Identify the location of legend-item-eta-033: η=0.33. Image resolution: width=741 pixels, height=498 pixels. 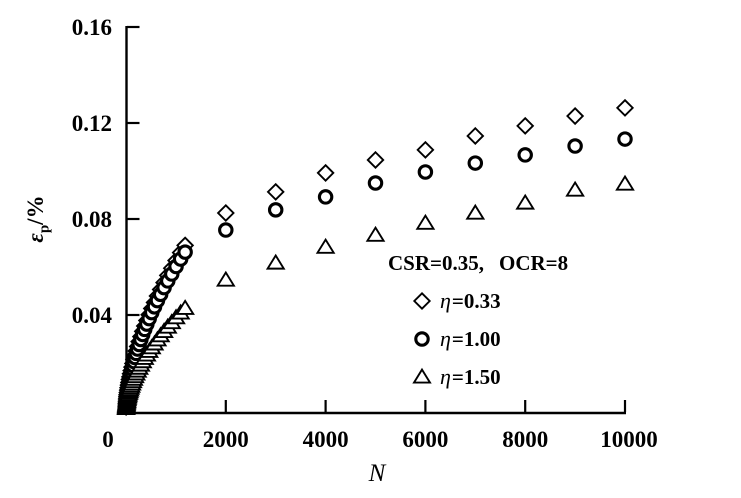
(455, 301).